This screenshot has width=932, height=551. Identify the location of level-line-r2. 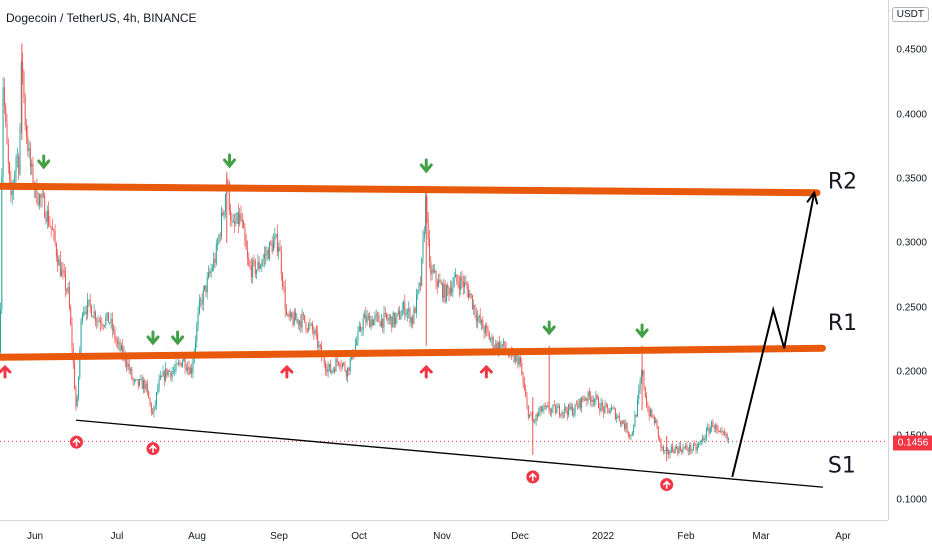
(410, 189).